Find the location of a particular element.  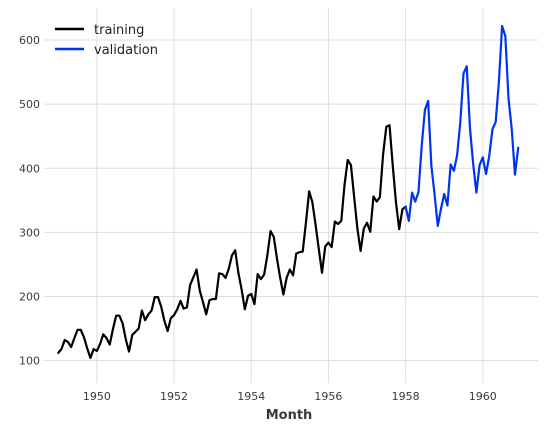

y-tick-label: 300 is located at coordinates (29, 232).